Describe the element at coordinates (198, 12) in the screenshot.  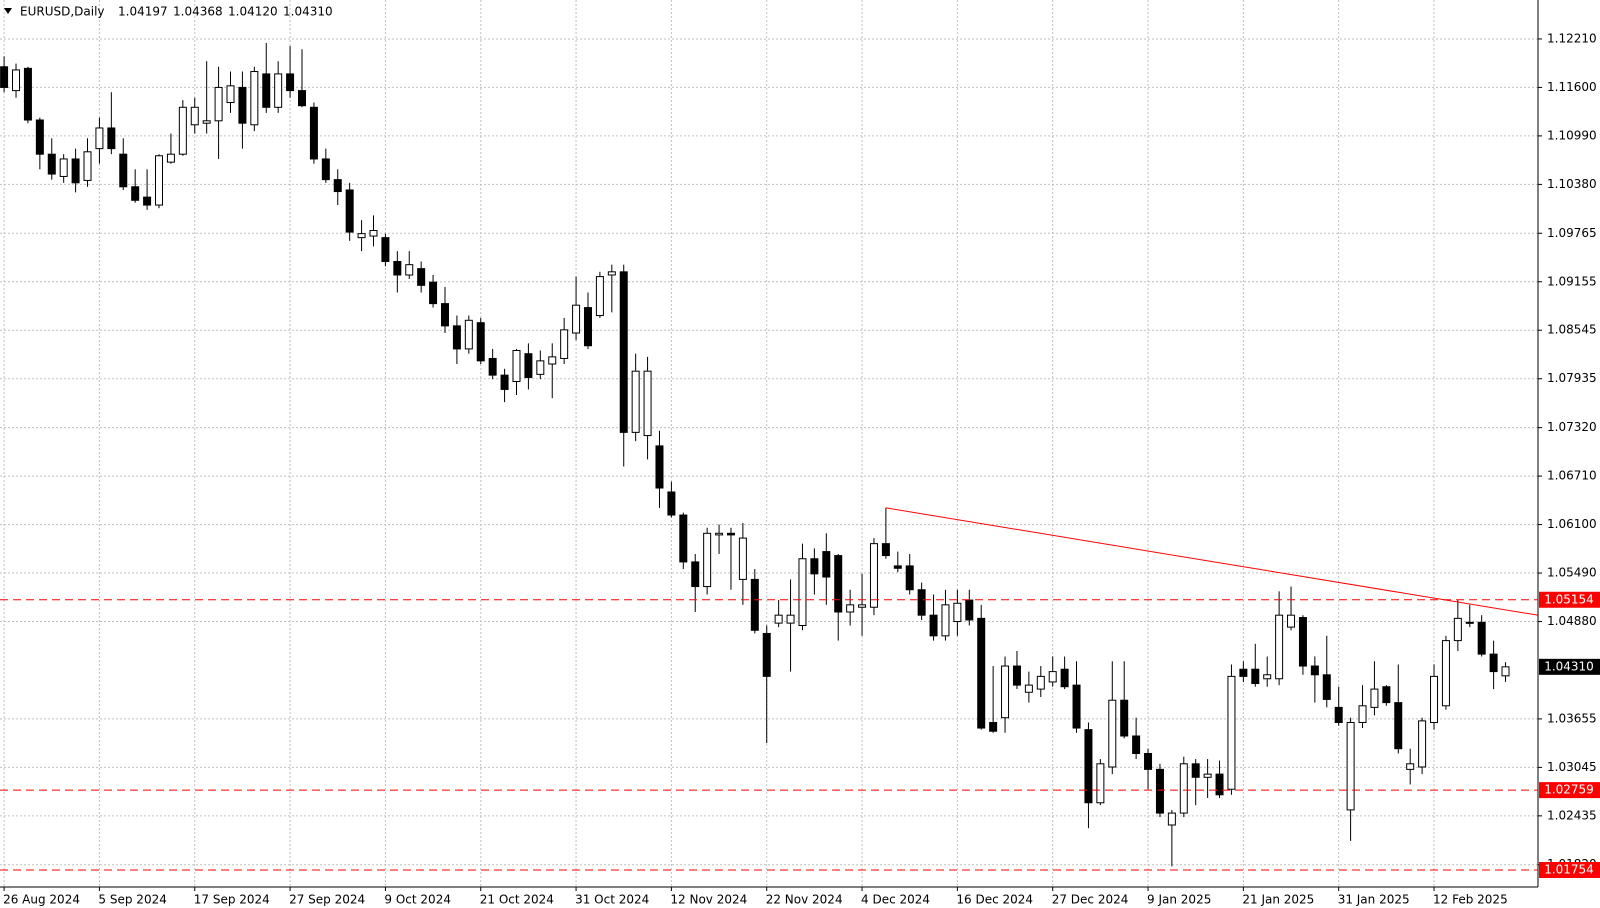
I see `header-high: 1.04368` at that location.